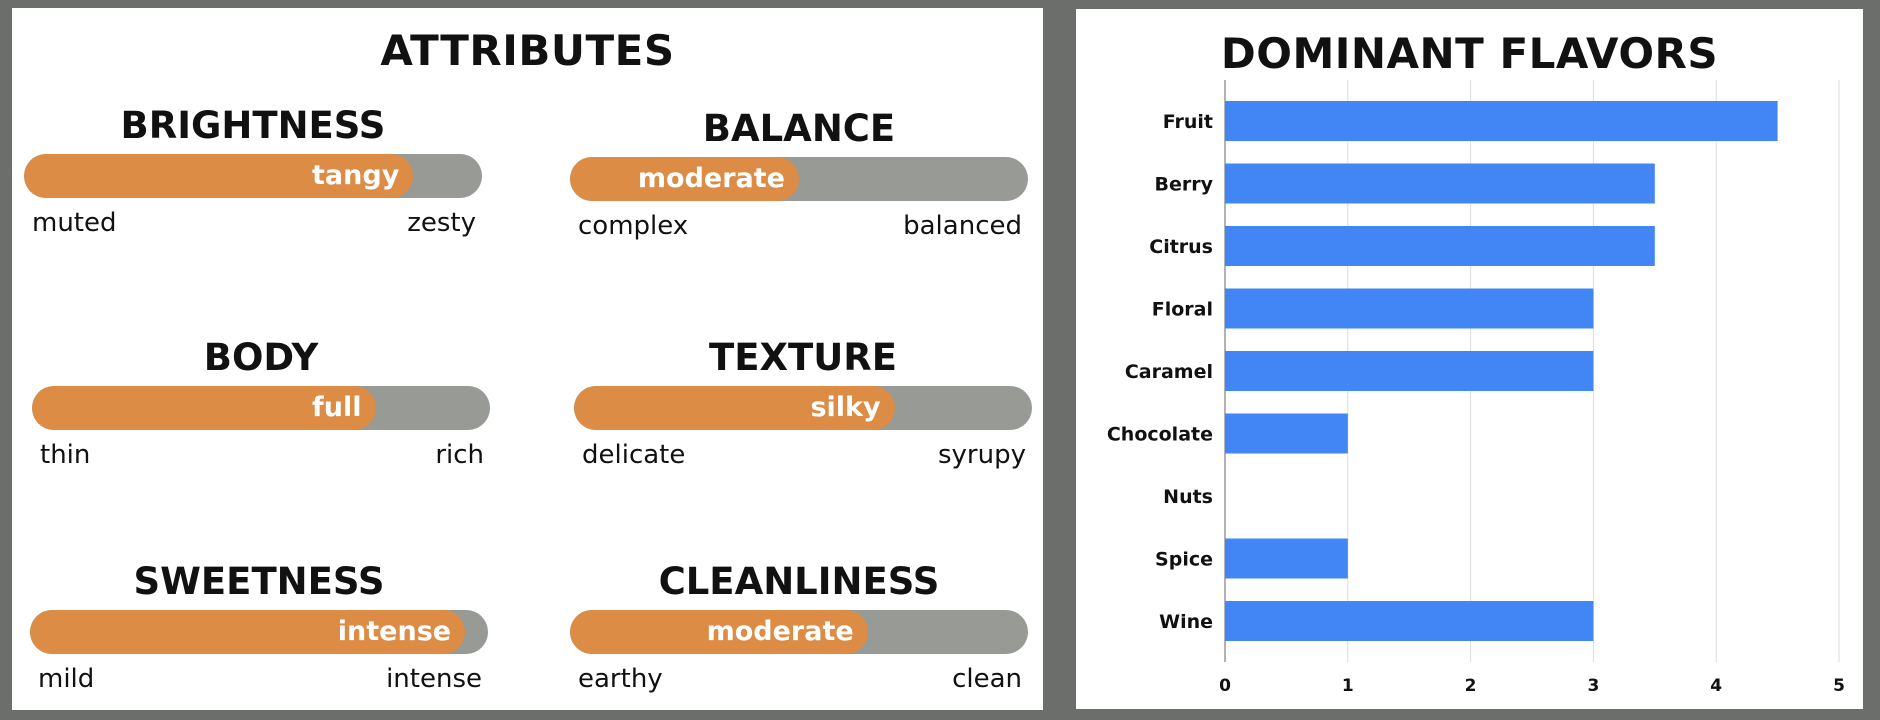  What do you see at coordinates (1409, 371) in the screenshot?
I see `bar-caramel` at bounding box center [1409, 371].